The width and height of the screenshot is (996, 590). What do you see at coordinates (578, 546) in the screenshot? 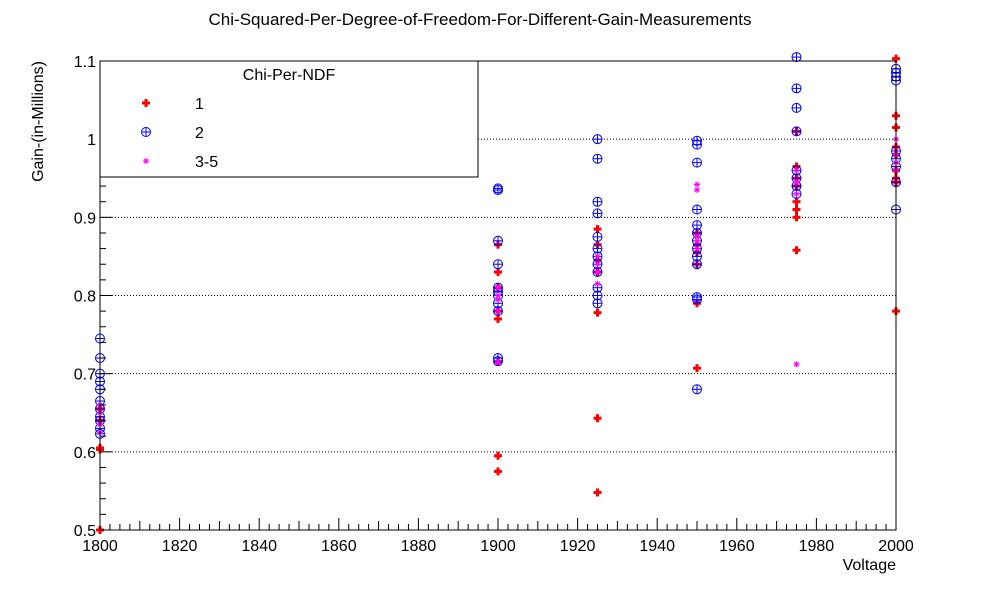
I see `x-tick-label: 1920` at bounding box center [578, 546].